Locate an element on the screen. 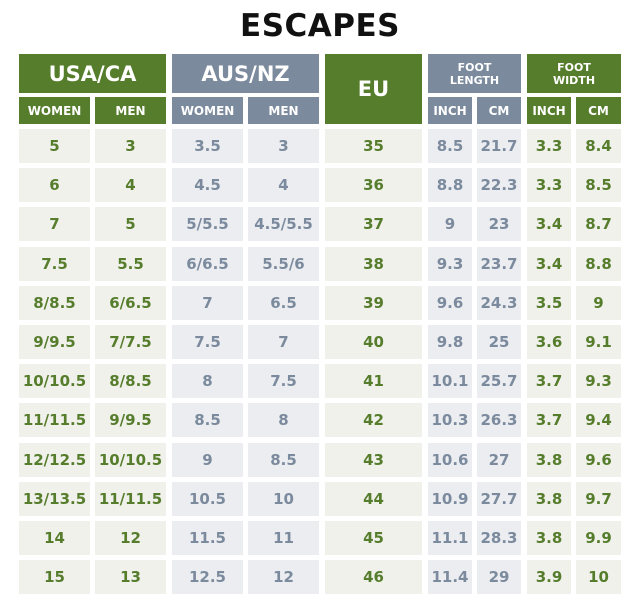 The height and width of the screenshot is (612, 640). cell-length-inch: 9 is located at coordinates (450, 224).